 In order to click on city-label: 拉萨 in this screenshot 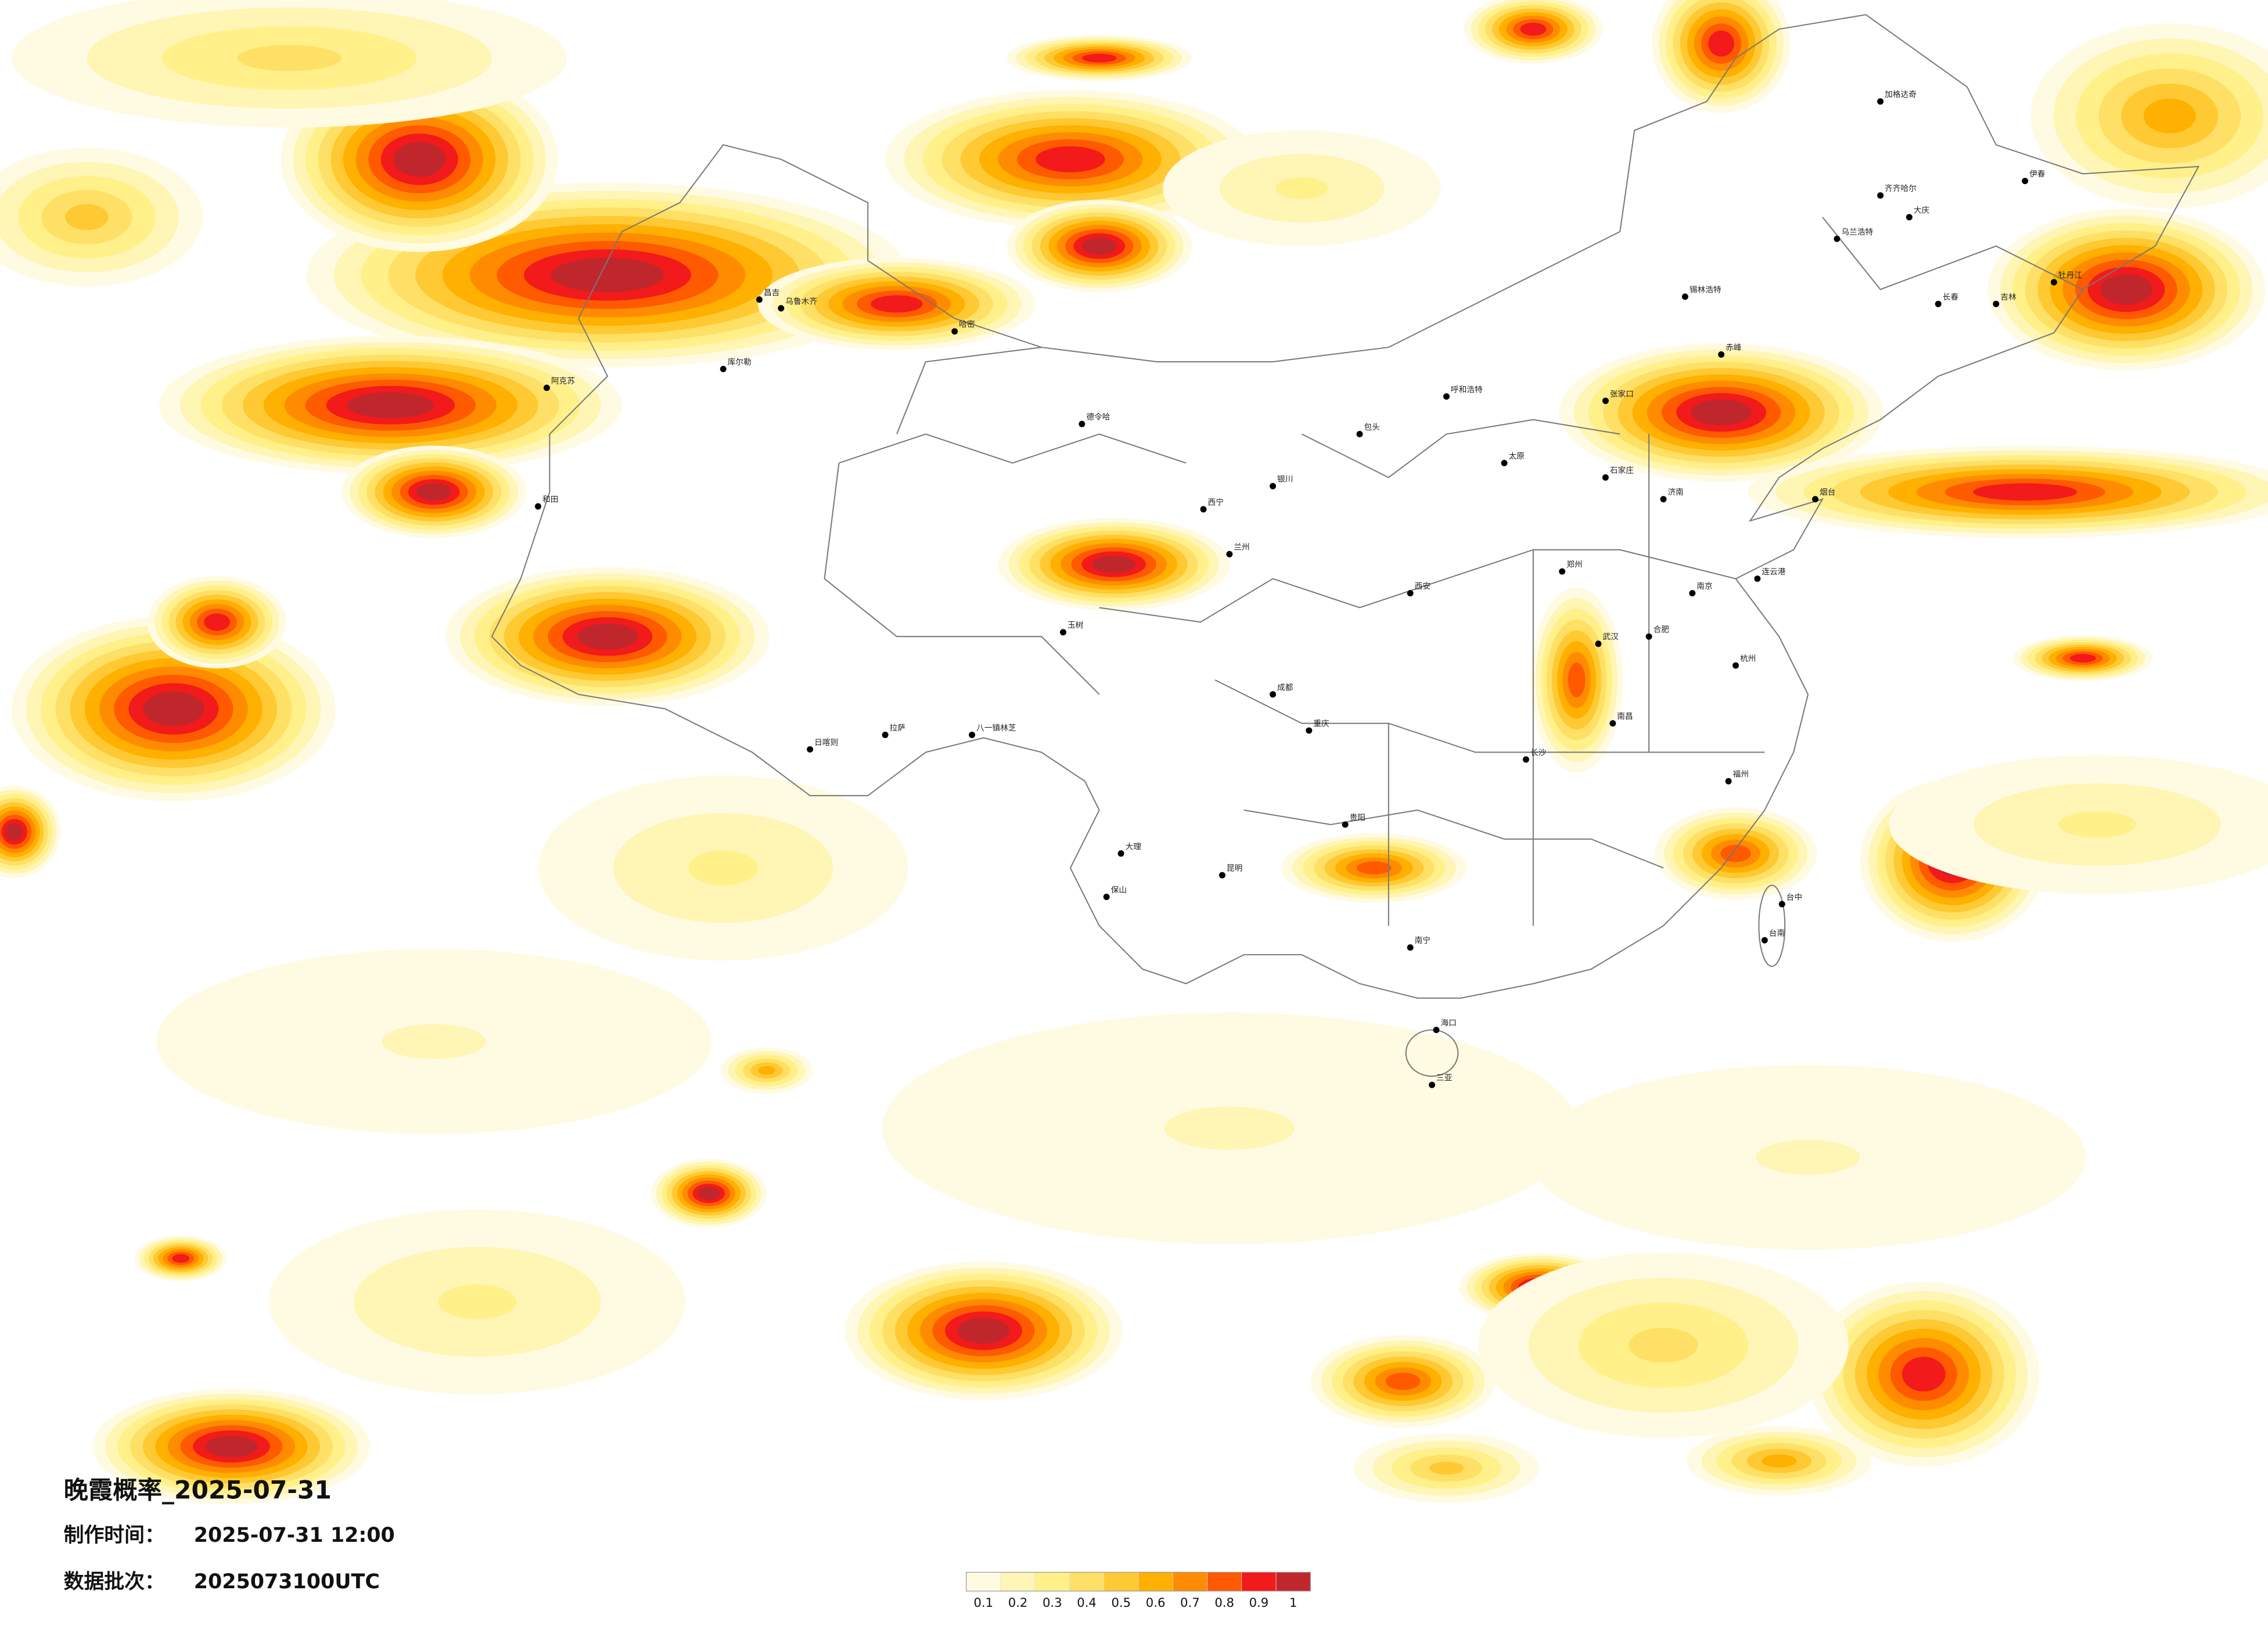, I will do `click(897, 728)`.